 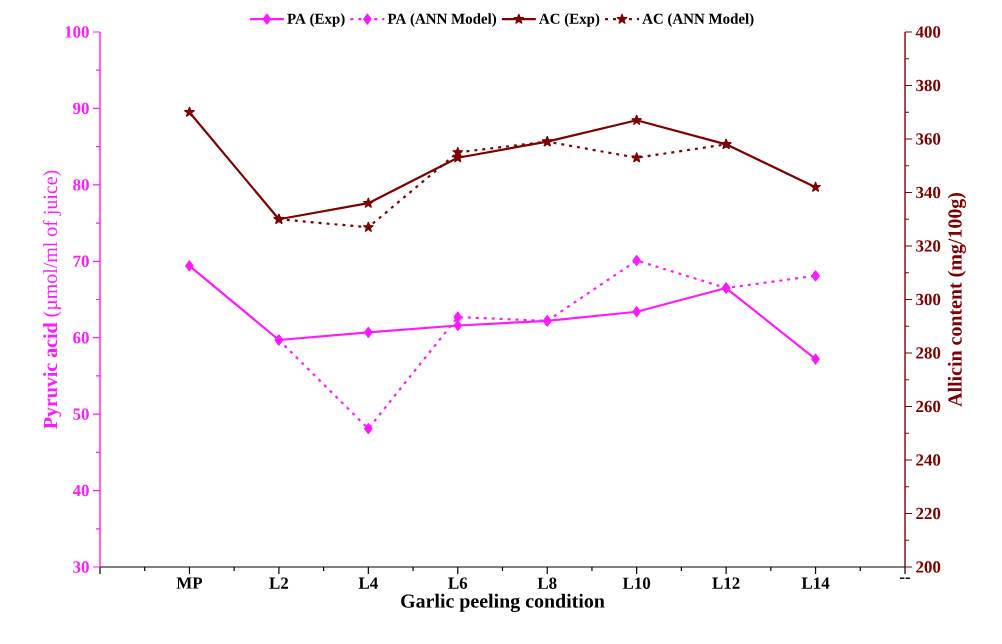 What do you see at coordinates (636, 583) in the screenshot?
I see `x-tick-label: L10` at bounding box center [636, 583].